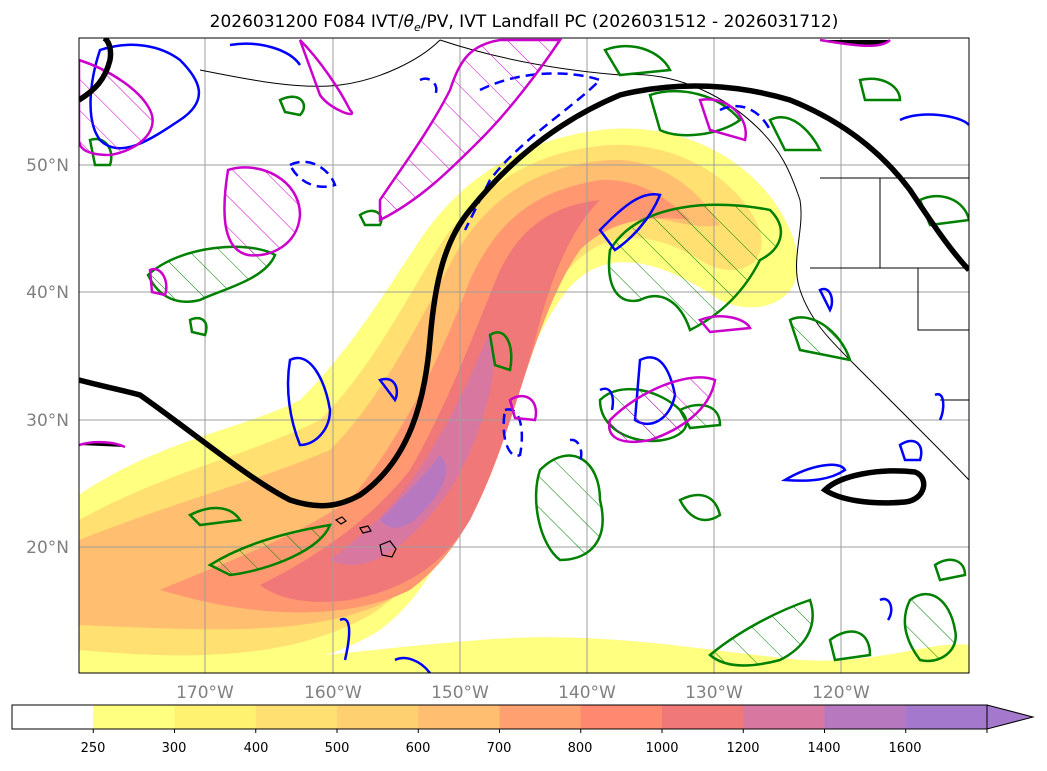 Image resolution: width=1047 pixels, height=771 pixels. I want to click on colorbar-swatches, so click(500, 717).